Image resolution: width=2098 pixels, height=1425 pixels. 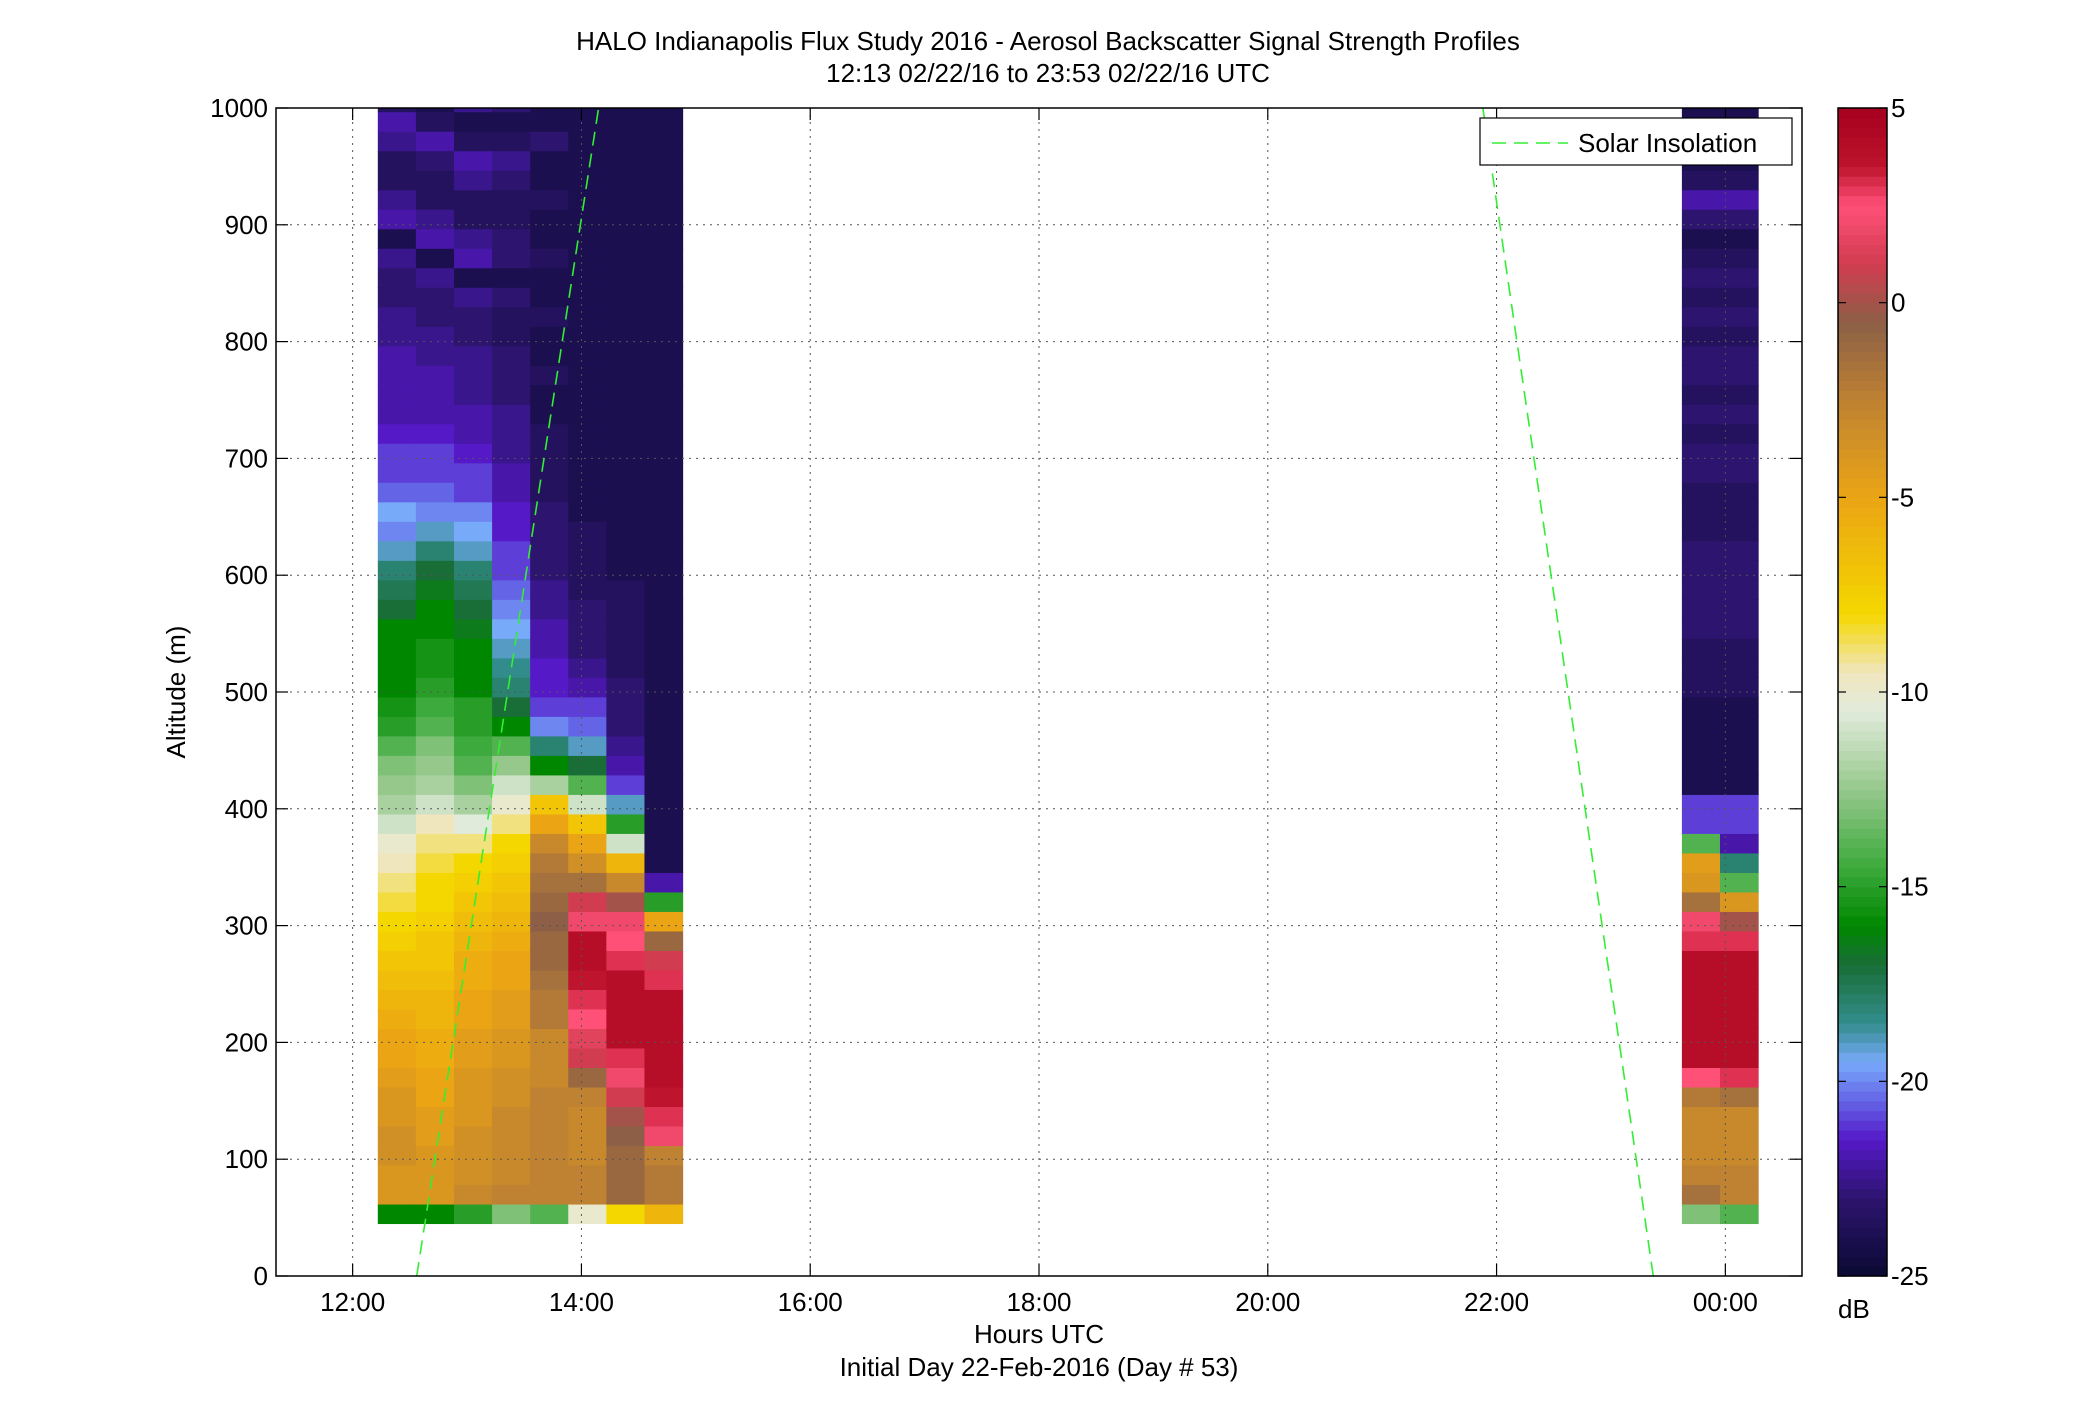 What do you see at coordinates (246, 692) in the screenshot?
I see `y-tick-label: 500` at bounding box center [246, 692].